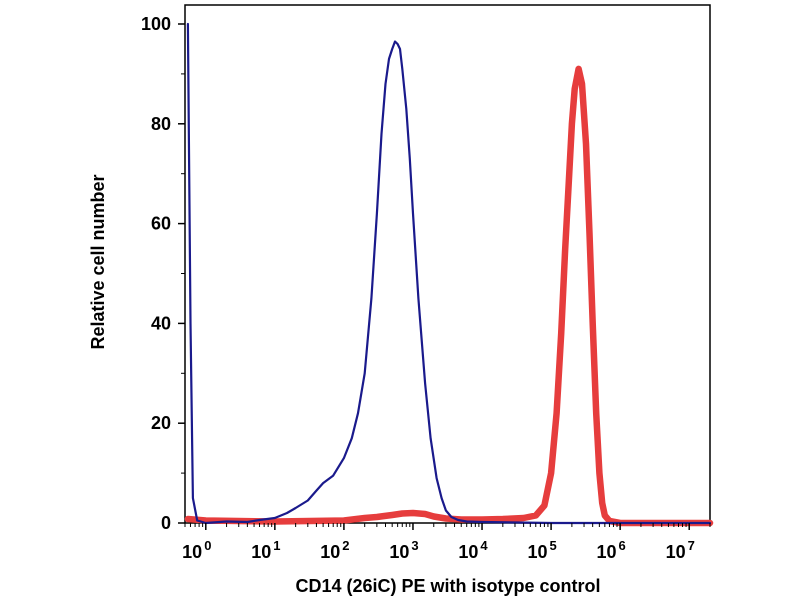 The height and width of the screenshot is (600, 800). I want to click on x-tick-exponent: 7, so click(691, 545).